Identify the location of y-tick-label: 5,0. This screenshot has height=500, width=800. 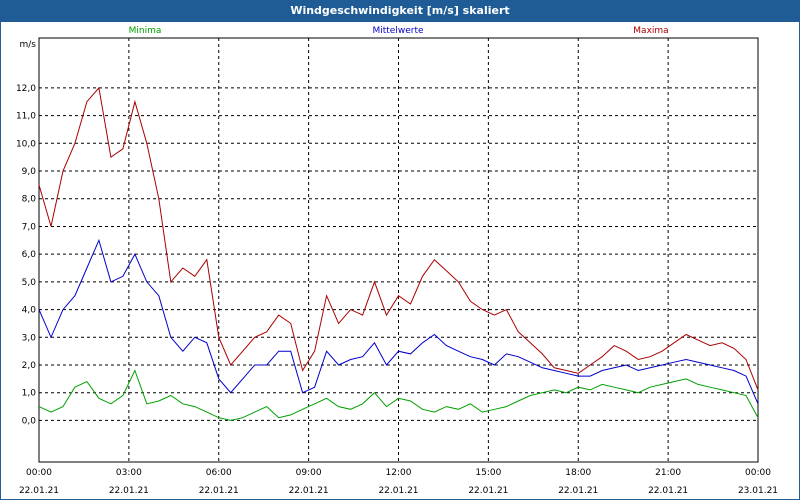
(29, 283).